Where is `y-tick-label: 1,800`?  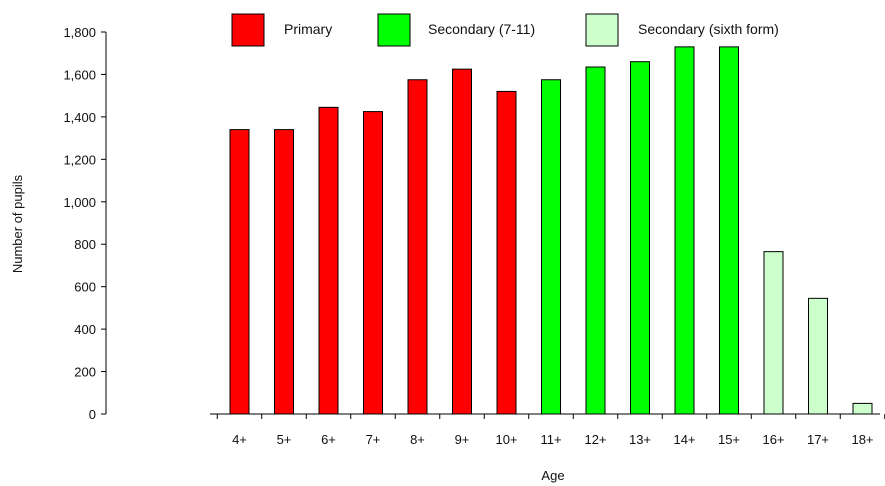
y-tick-label: 1,800 is located at coordinates (79, 32).